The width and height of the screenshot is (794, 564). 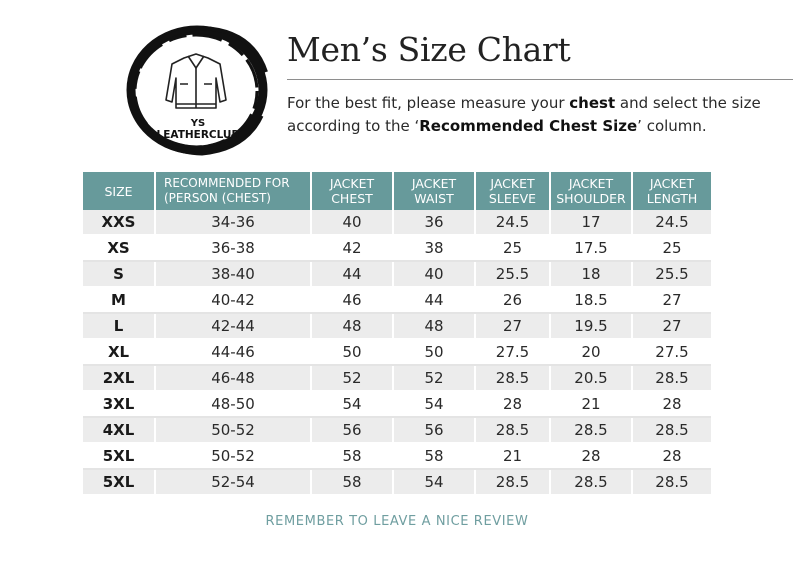 I want to click on intro-bold-chest: chest, so click(x=592, y=103).